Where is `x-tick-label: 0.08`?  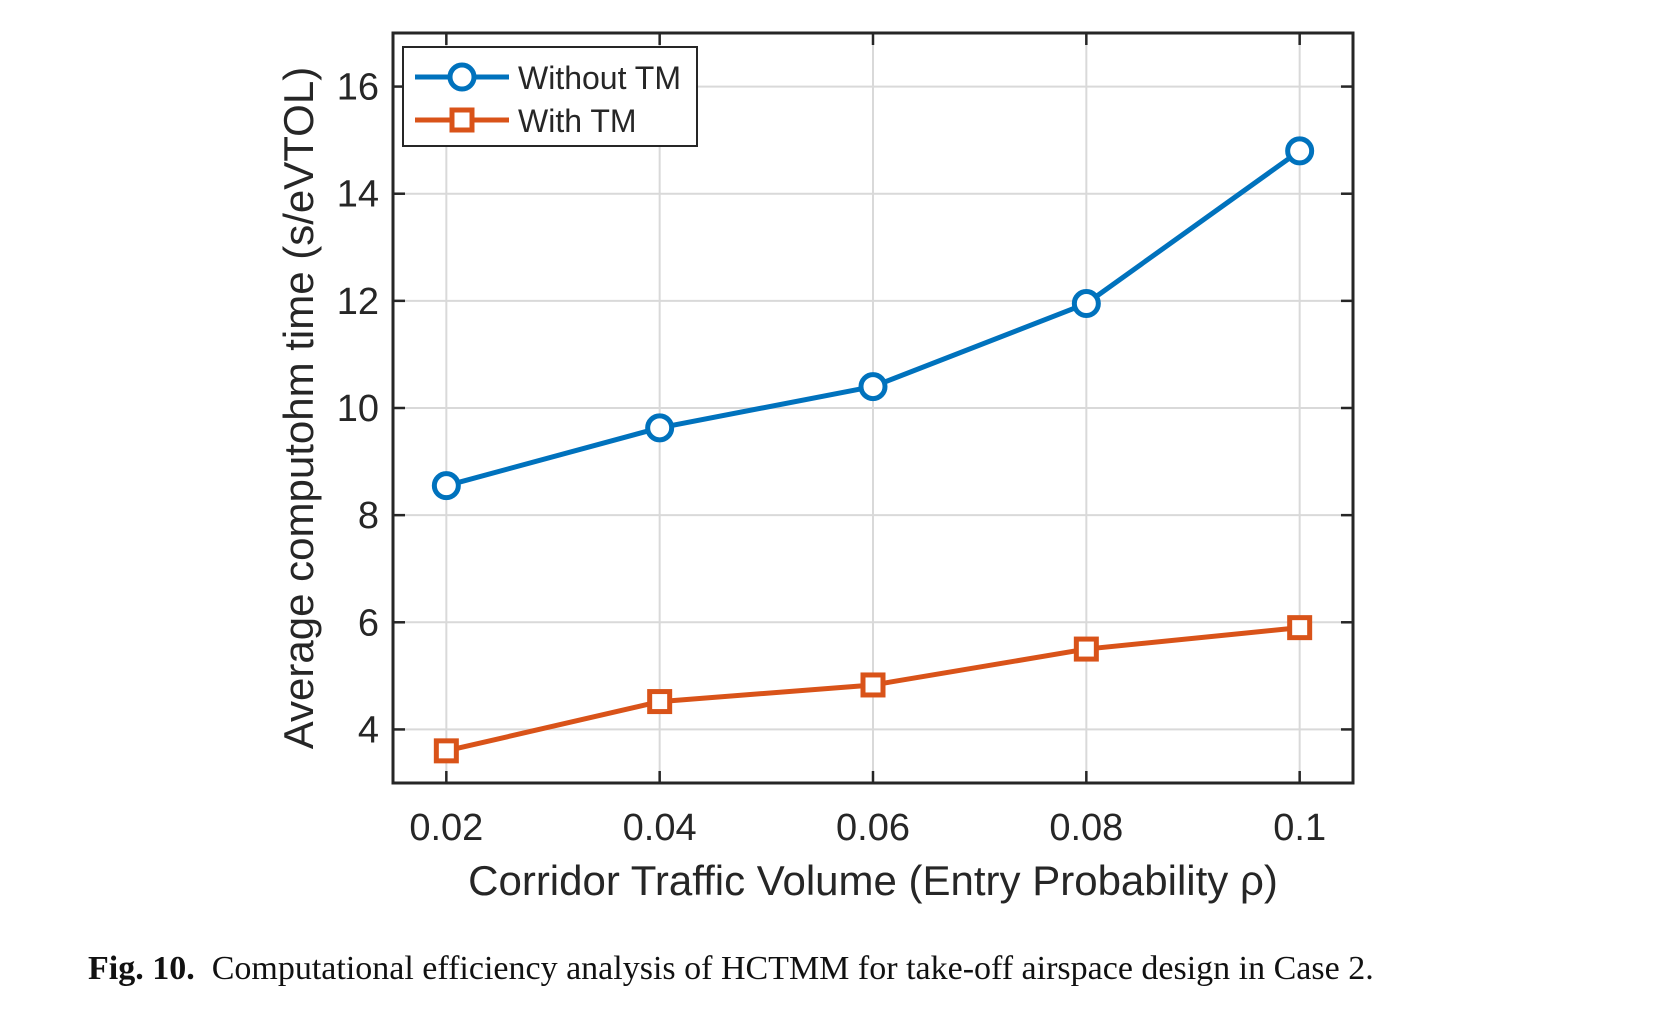
x-tick-label: 0.08 is located at coordinates (1086, 828).